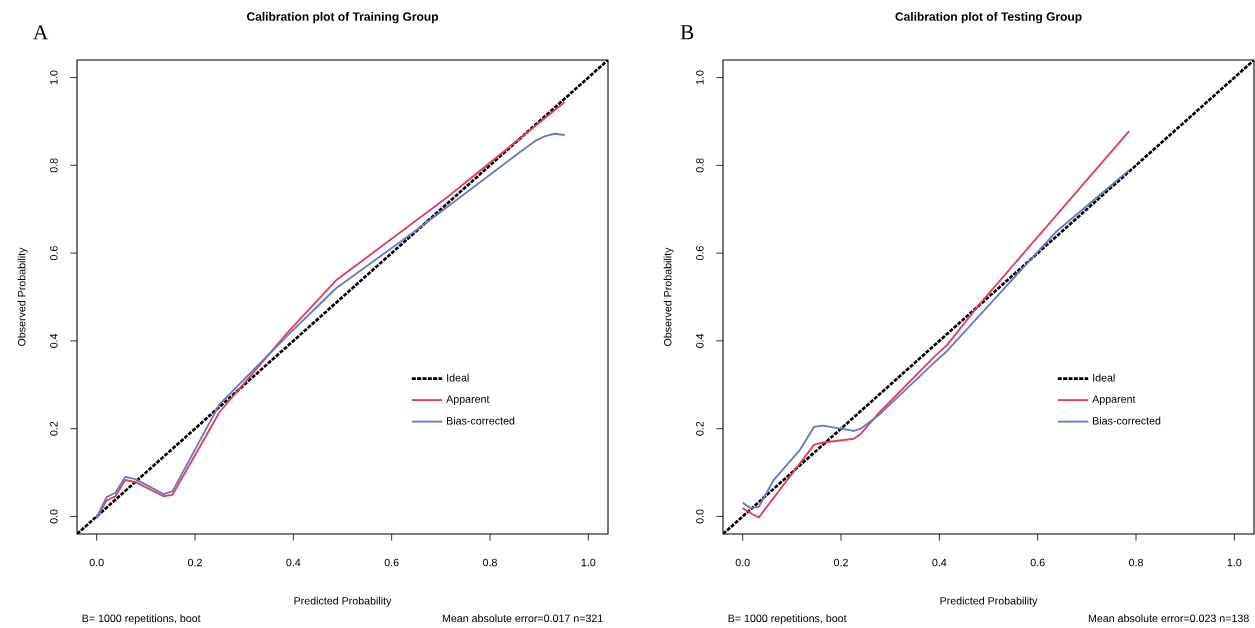 The width and height of the screenshot is (1255, 628). Describe the element at coordinates (343, 18) in the screenshot. I see `chart-title: Calibration plot of Training Group` at that location.